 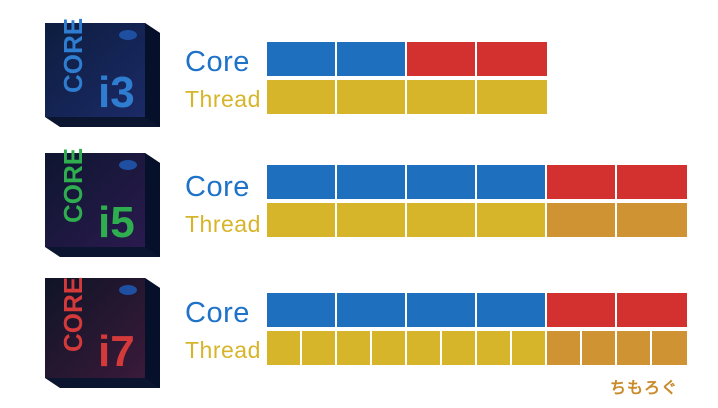 What do you see at coordinates (643, 387) in the screenshot?
I see `watermark-text: ちもろぐ` at bounding box center [643, 387].